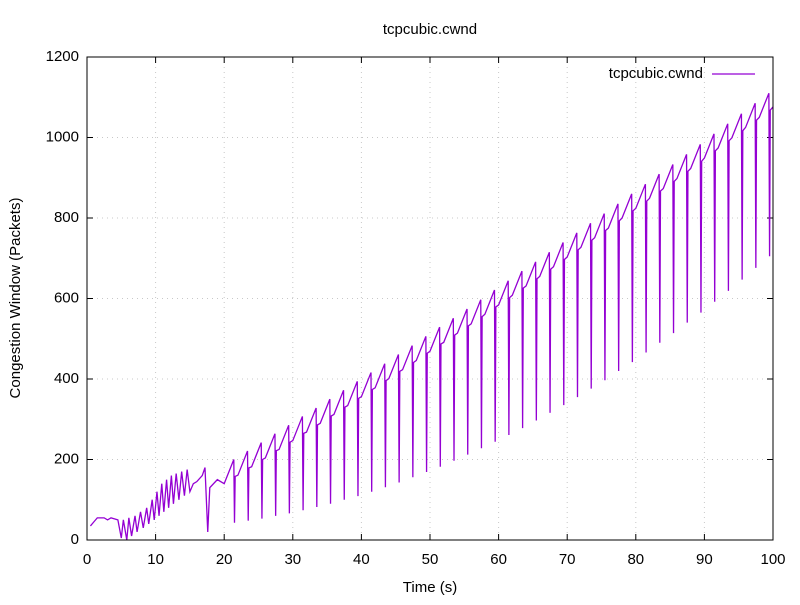  What do you see at coordinates (430, 29) in the screenshot?
I see `chart-title: tcpcubic.cwnd` at bounding box center [430, 29].